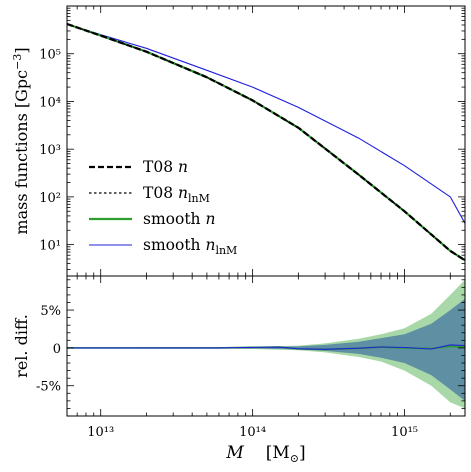 This screenshot has height=472, width=471. I want to click on top-y-axis-label: mass functions [Gpc−3], so click(21, 140).